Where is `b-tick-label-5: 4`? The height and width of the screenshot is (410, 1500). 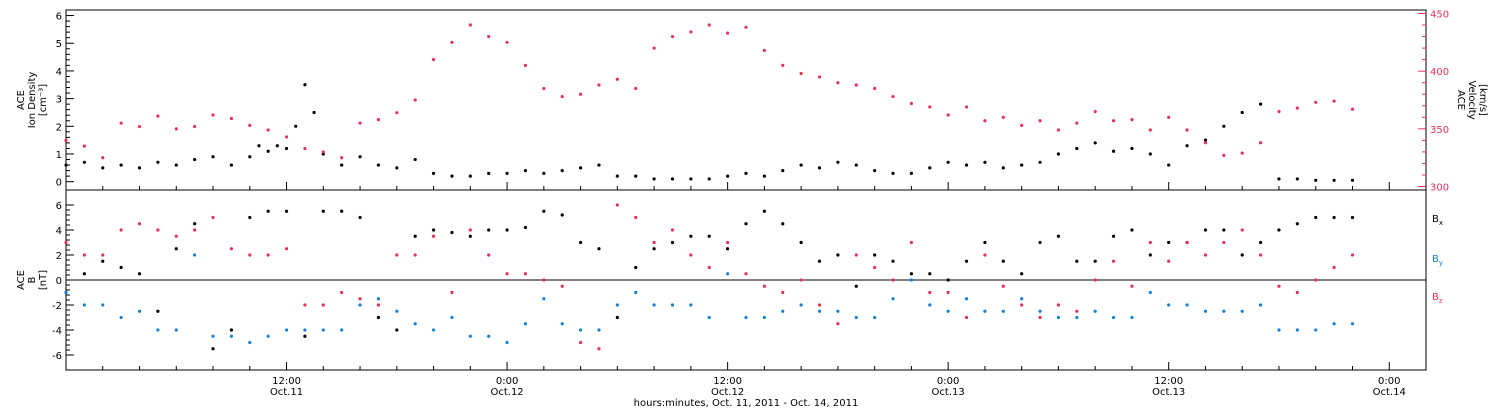 b-tick-label-5: 4 is located at coordinates (59, 231).